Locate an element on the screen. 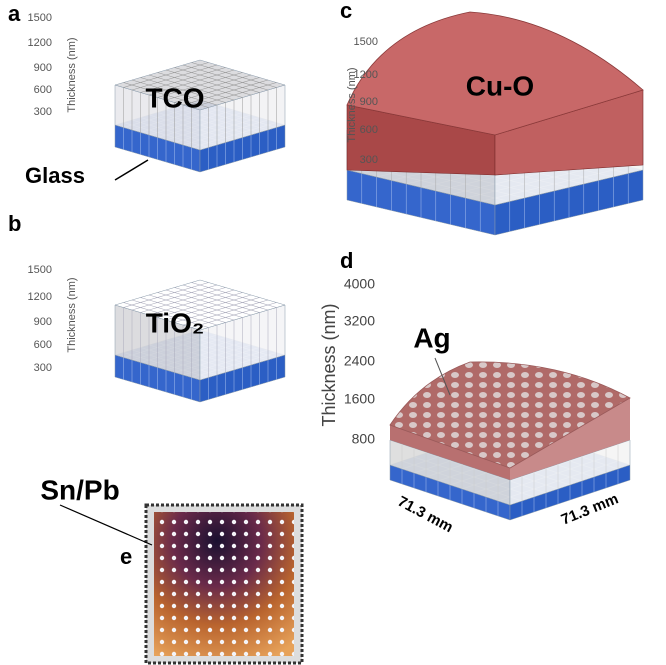  dimension-label: 71.3 mm is located at coordinates (425, 514).